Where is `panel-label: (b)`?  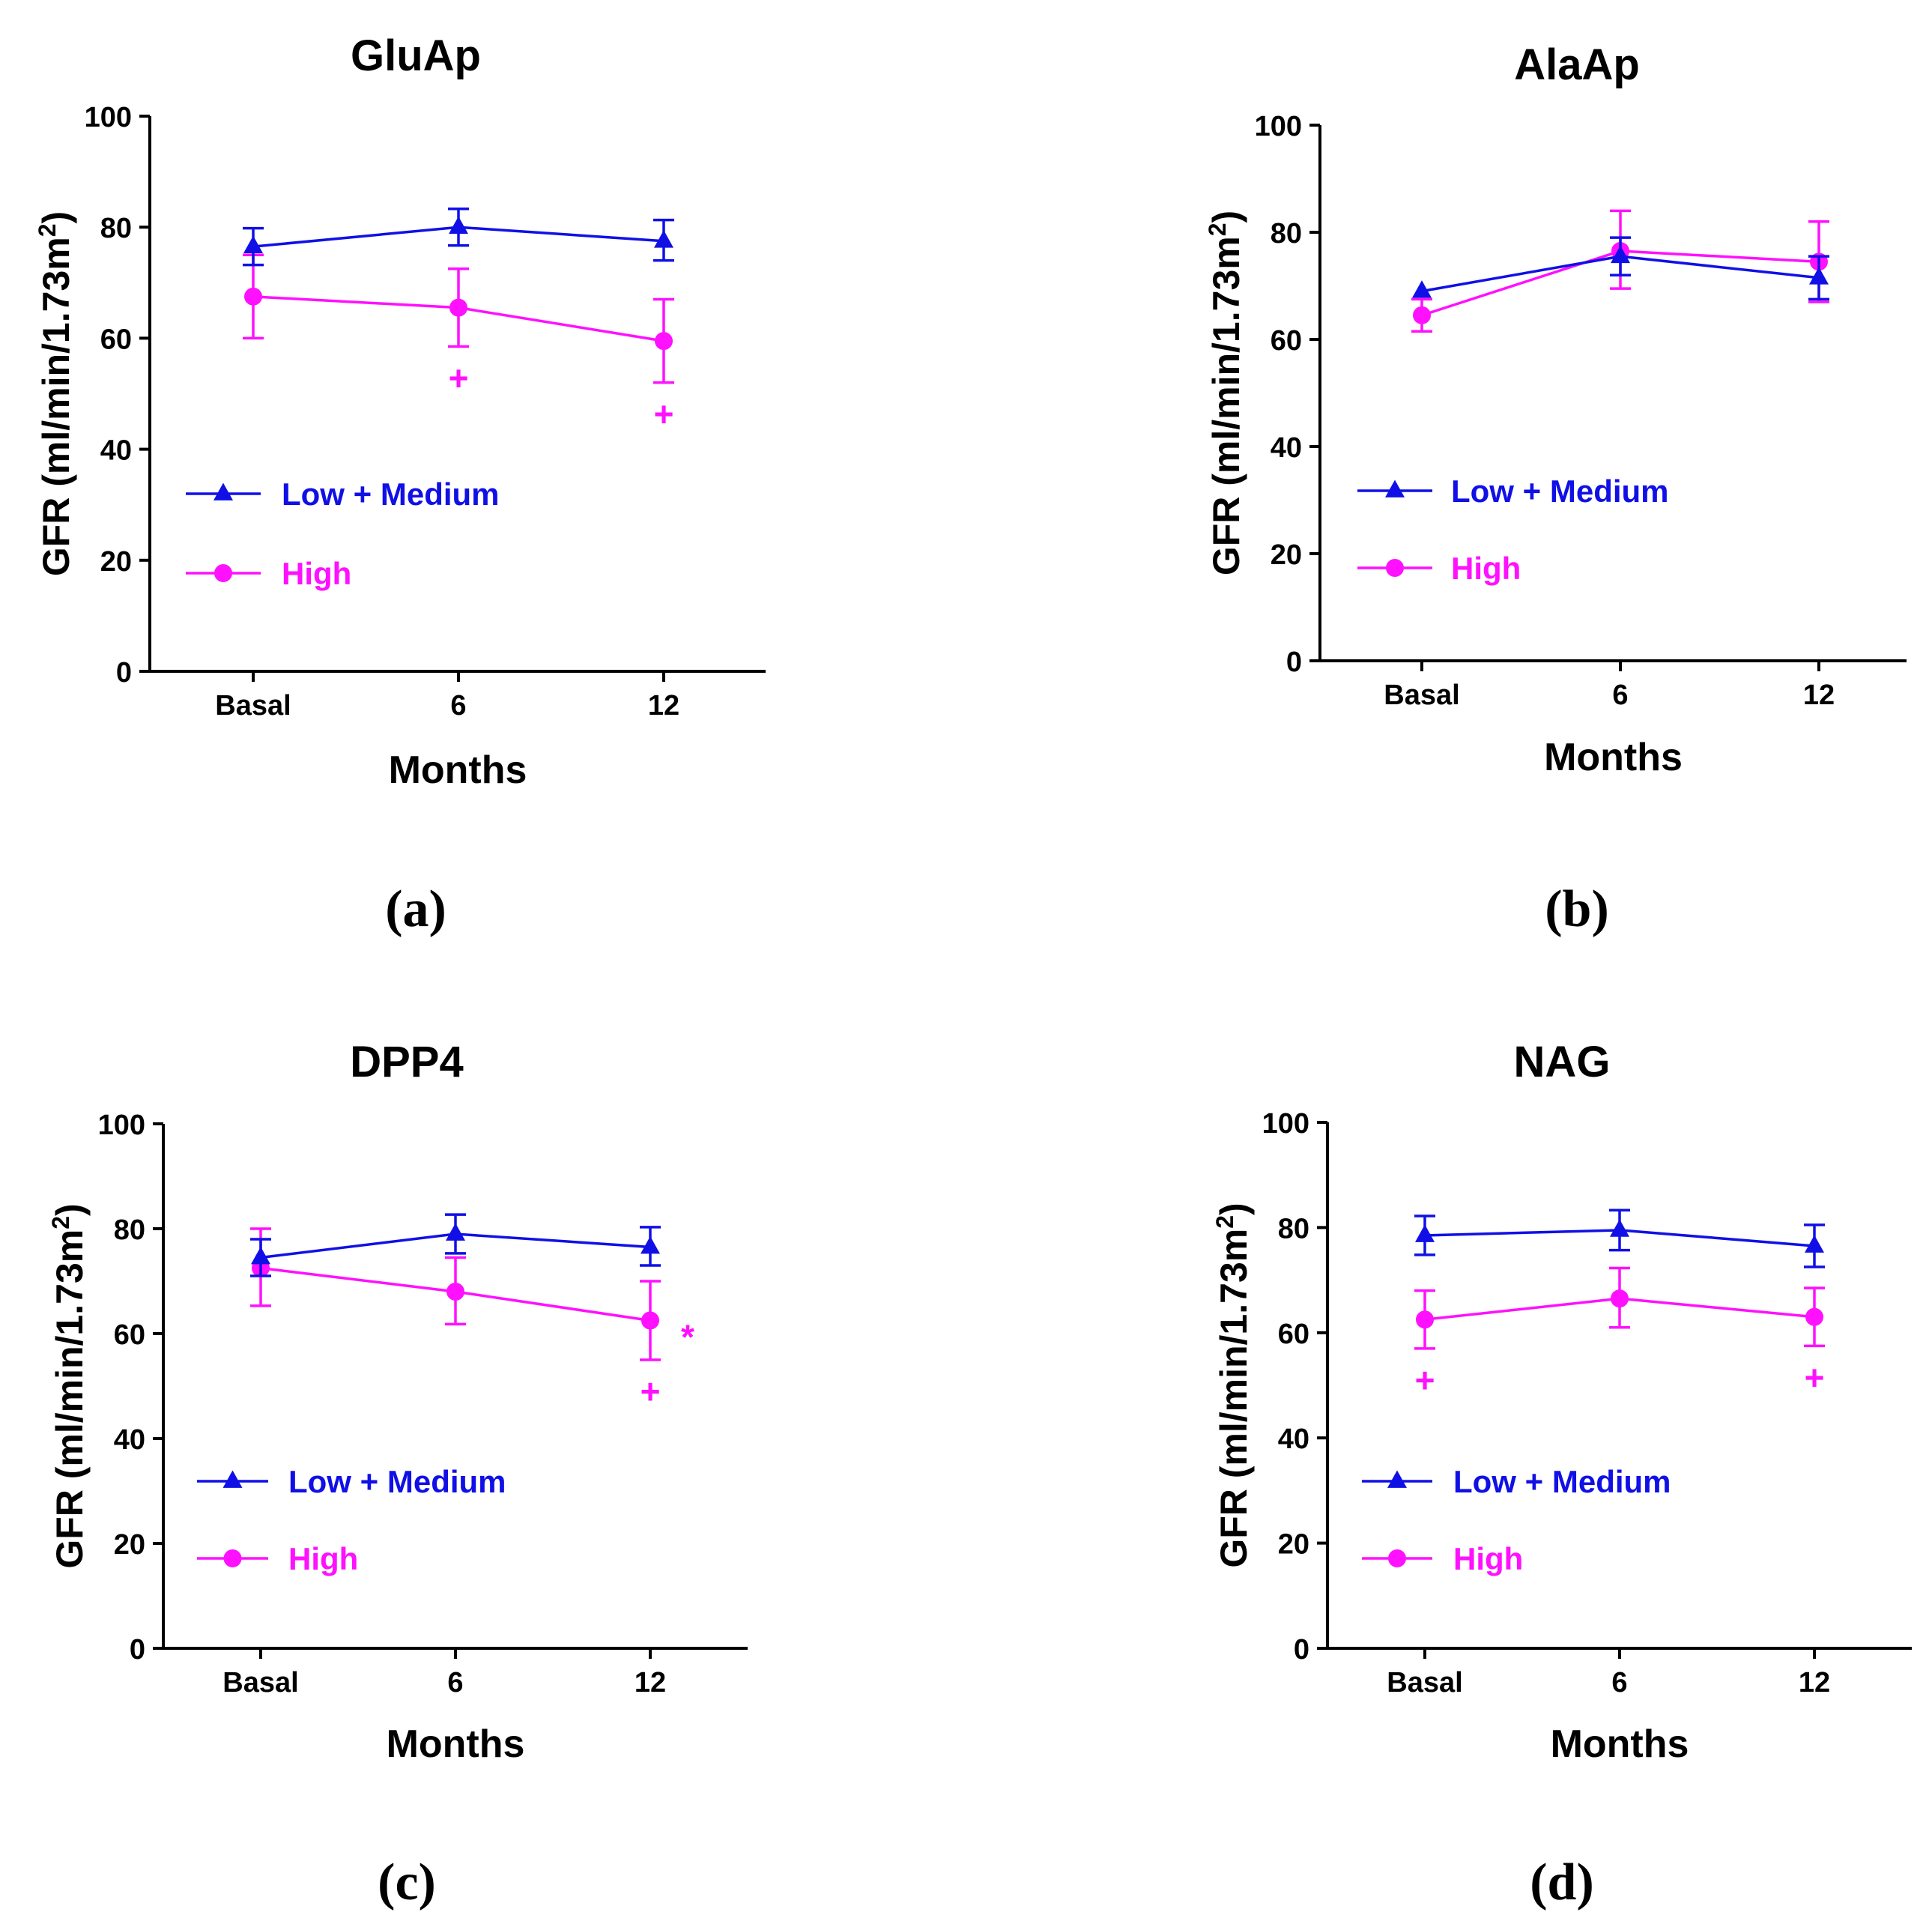 panel-label: (b) is located at coordinates (1577, 909).